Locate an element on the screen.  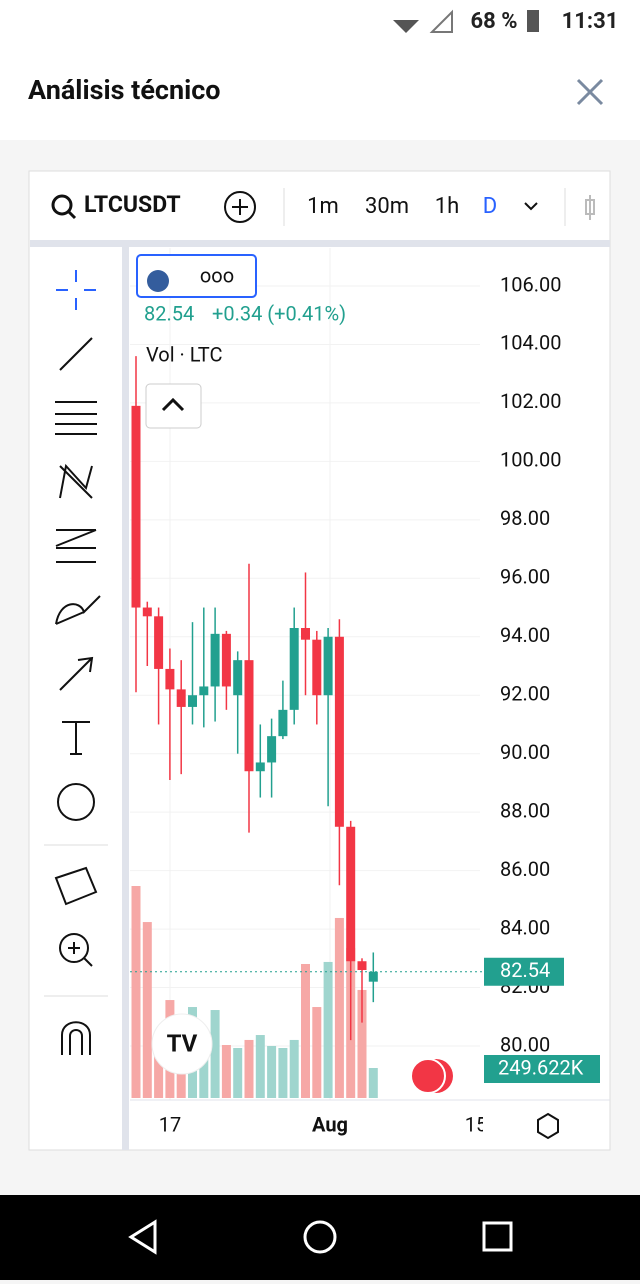
arrow-tool is located at coordinates (76, 673).